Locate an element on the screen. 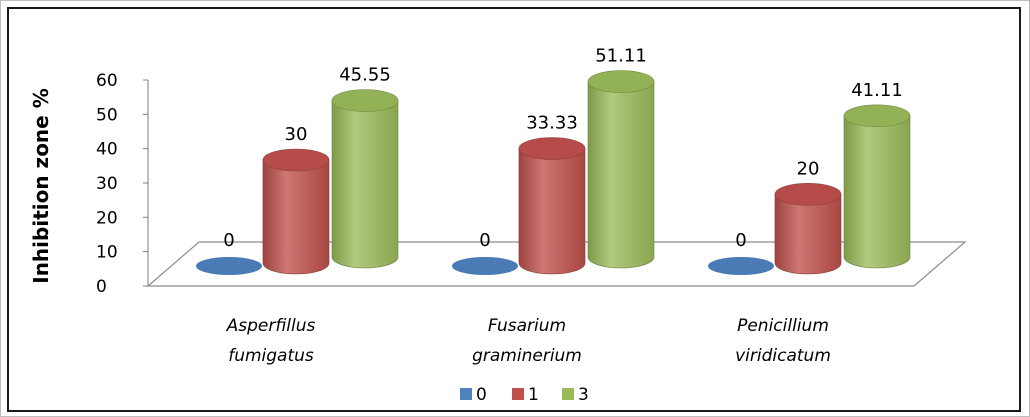 Image resolution: width=1030 pixels, height=417 pixels. y-tick-label: 30 is located at coordinates (107, 184).